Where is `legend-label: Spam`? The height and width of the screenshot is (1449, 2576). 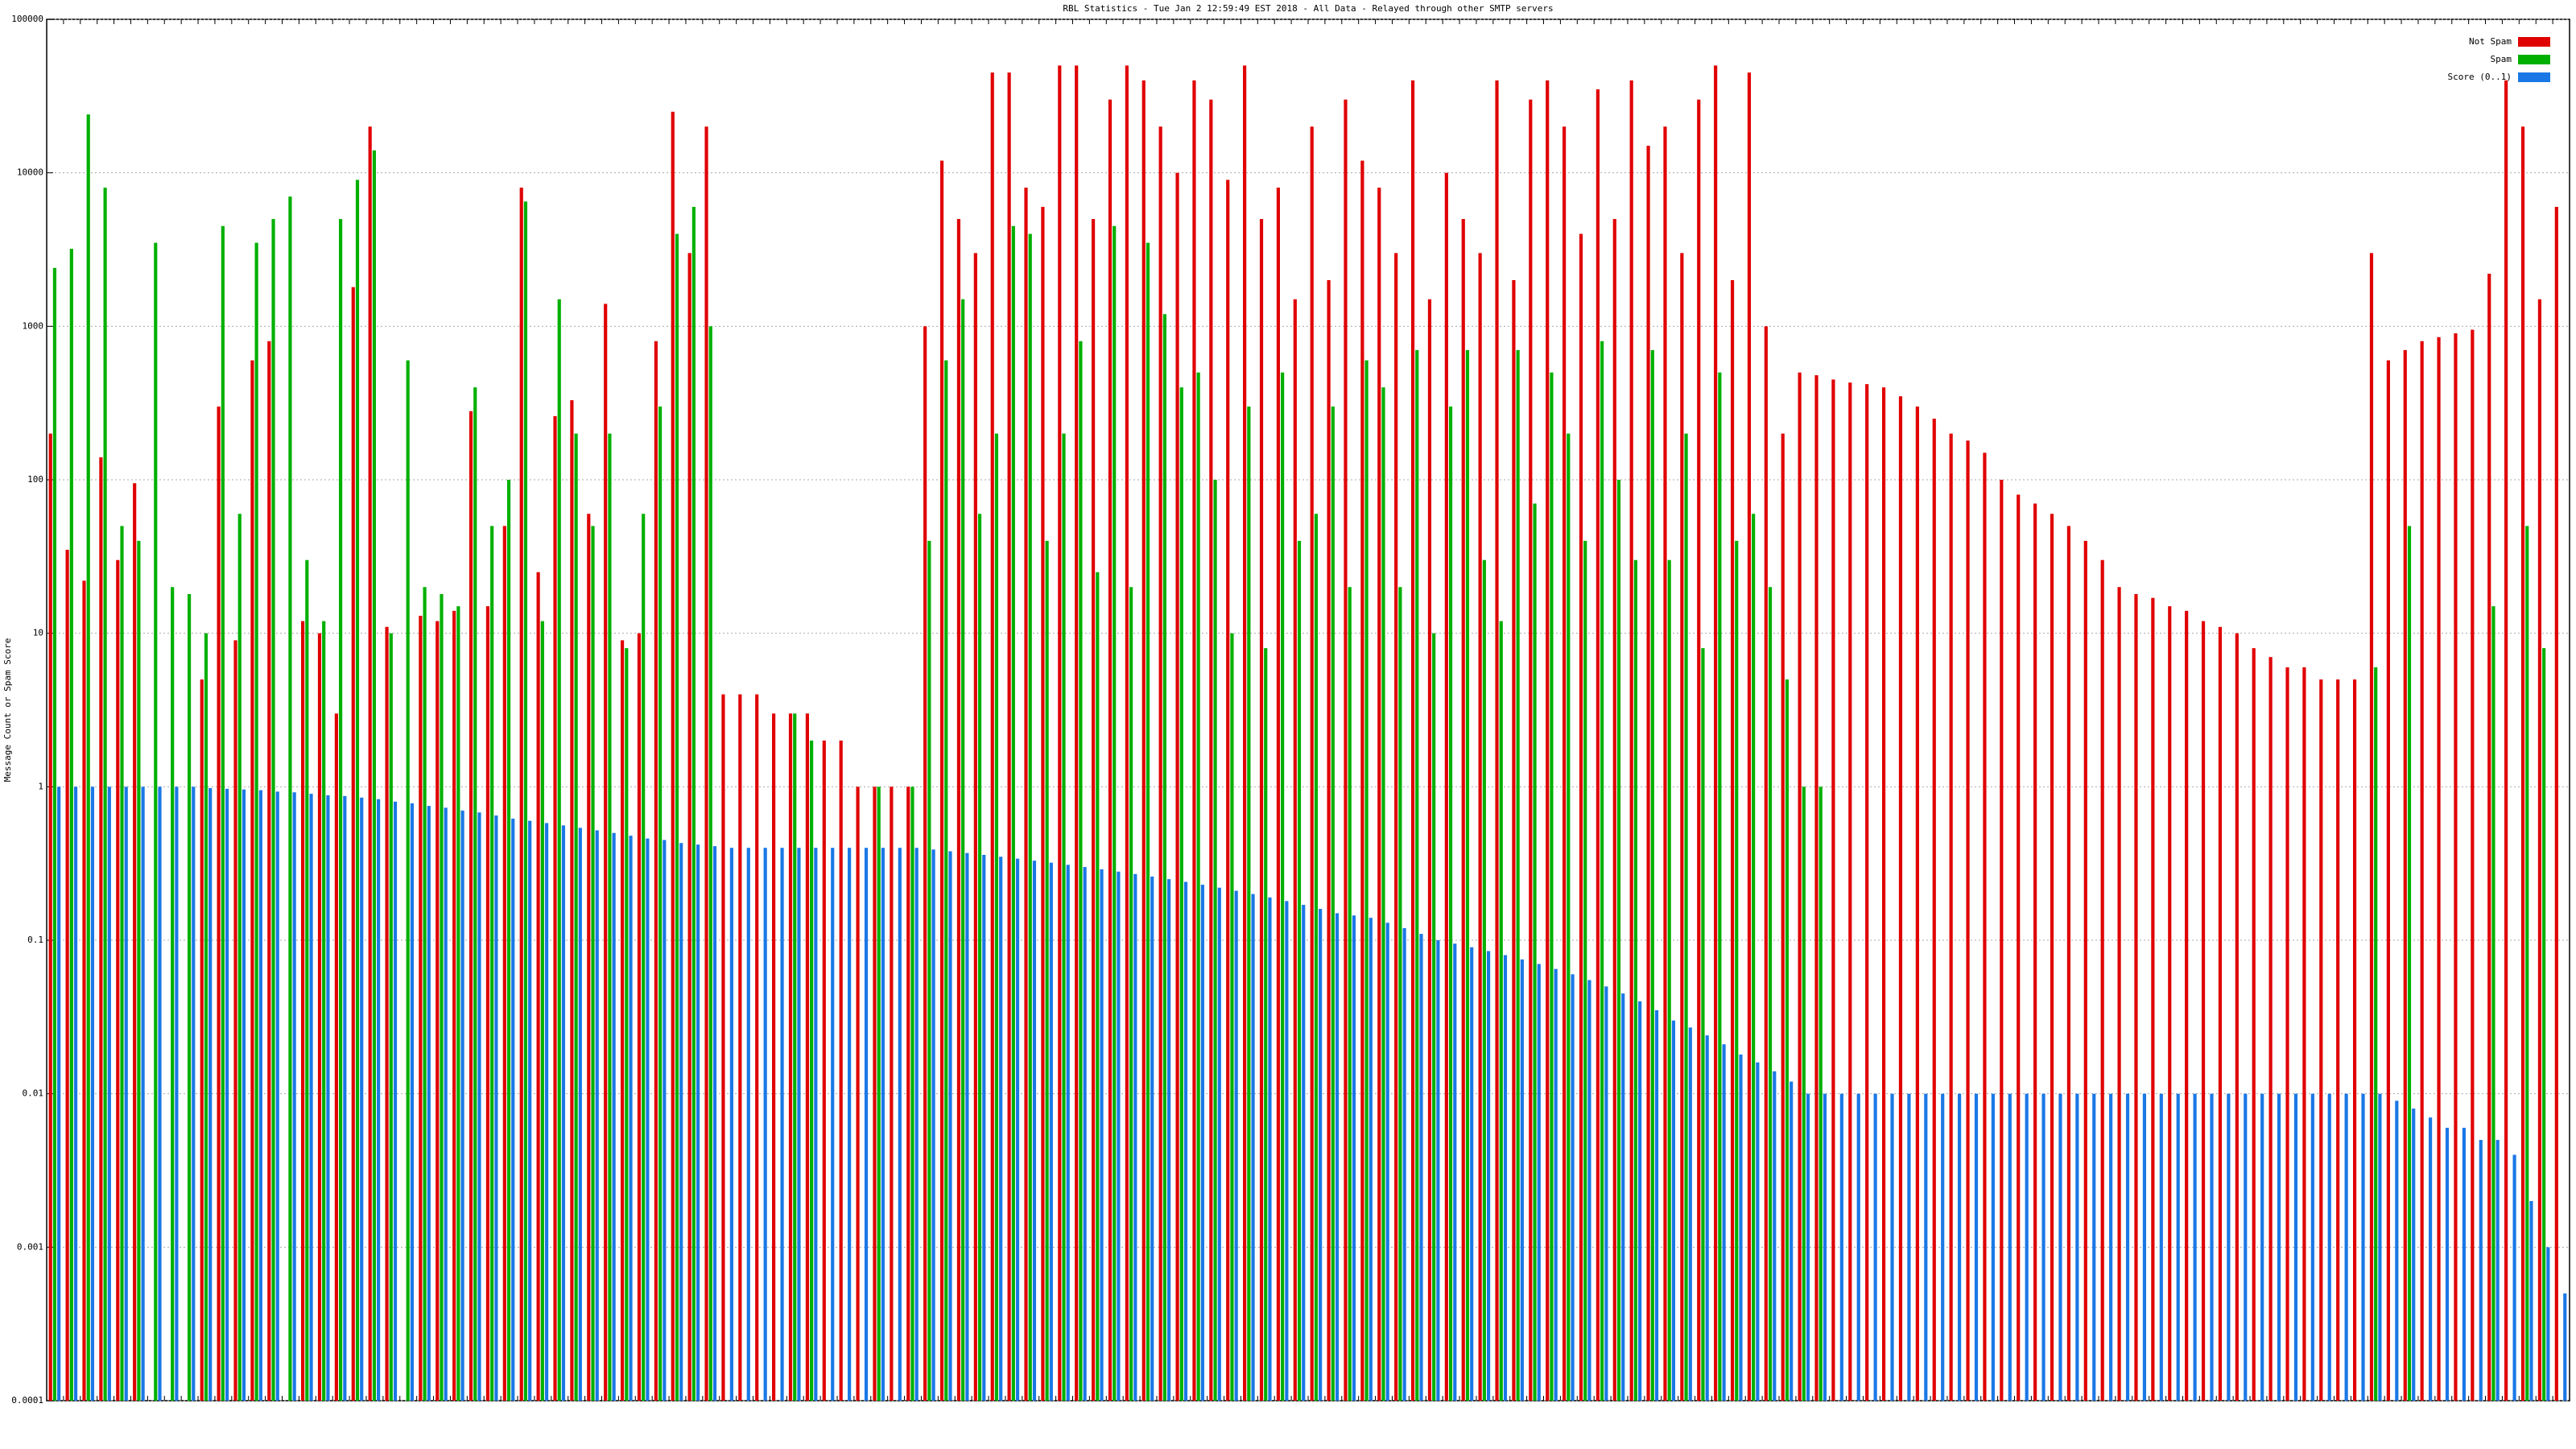 legend-label: Spam is located at coordinates (2501, 59).